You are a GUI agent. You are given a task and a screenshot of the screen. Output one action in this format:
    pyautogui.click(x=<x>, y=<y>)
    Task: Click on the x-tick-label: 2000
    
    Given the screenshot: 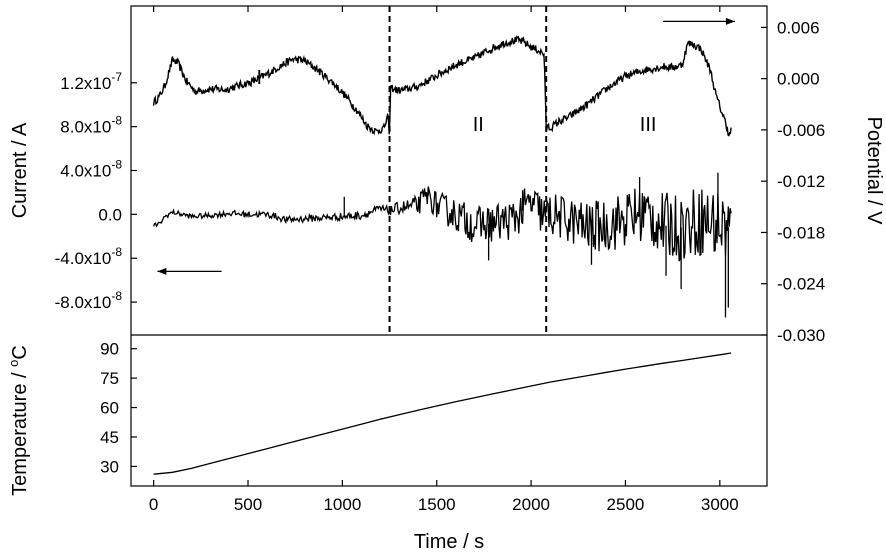 What is the action you would take?
    pyautogui.click(x=531, y=504)
    